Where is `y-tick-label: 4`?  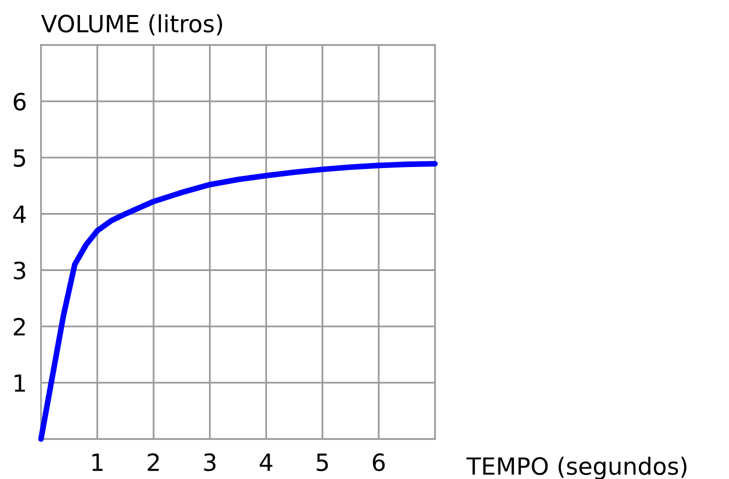
y-tick-label: 4 is located at coordinates (19, 214).